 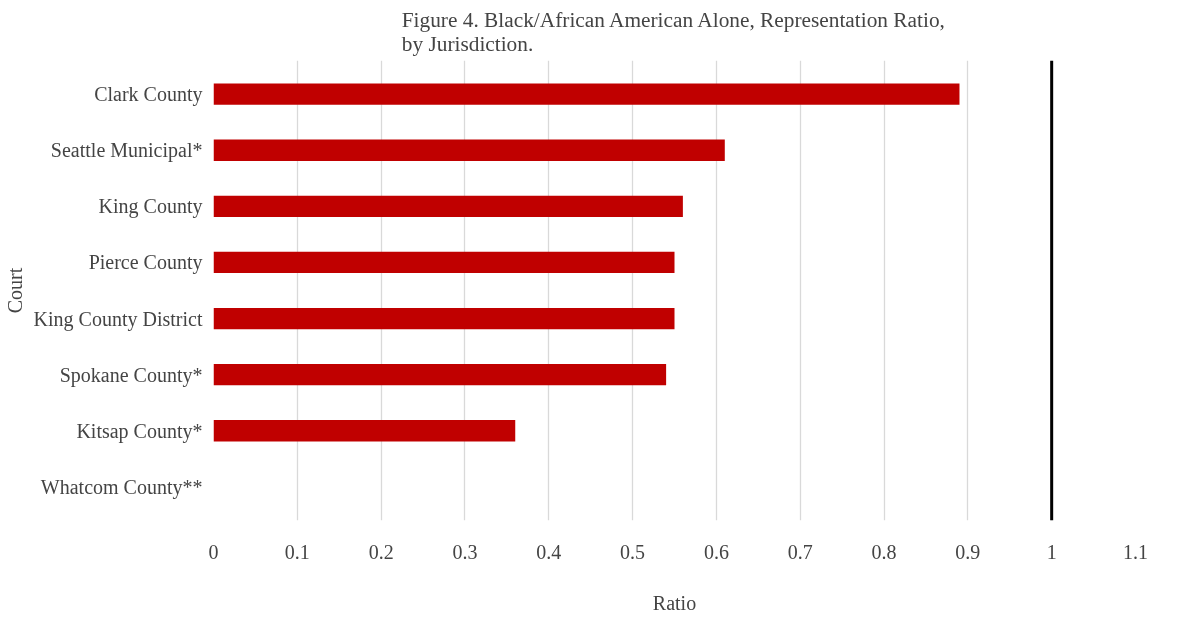 What do you see at coordinates (968, 551) in the screenshot?
I see `x-tick-label: 0.9` at bounding box center [968, 551].